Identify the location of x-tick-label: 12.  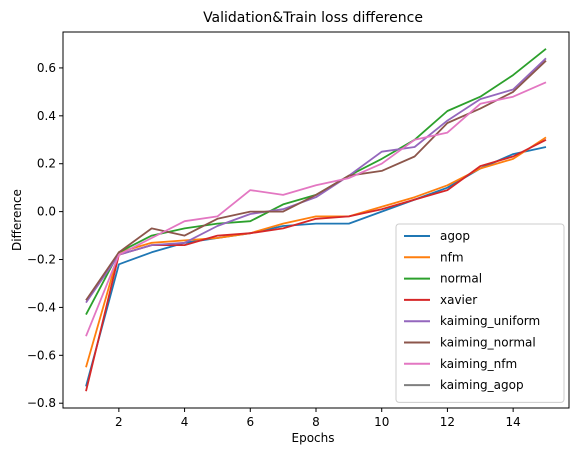
(447, 422).